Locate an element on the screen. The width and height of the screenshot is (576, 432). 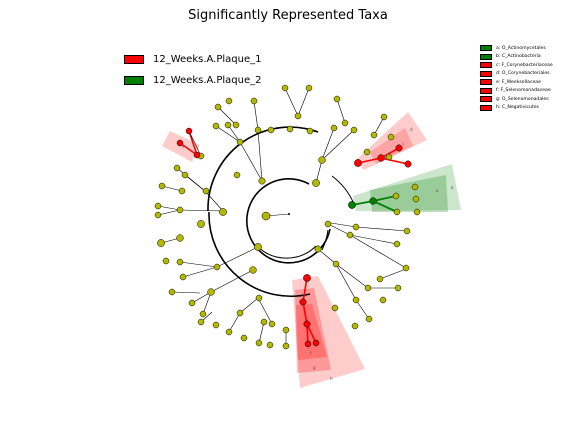
arc-right-upper is located at coordinates (343, 190).